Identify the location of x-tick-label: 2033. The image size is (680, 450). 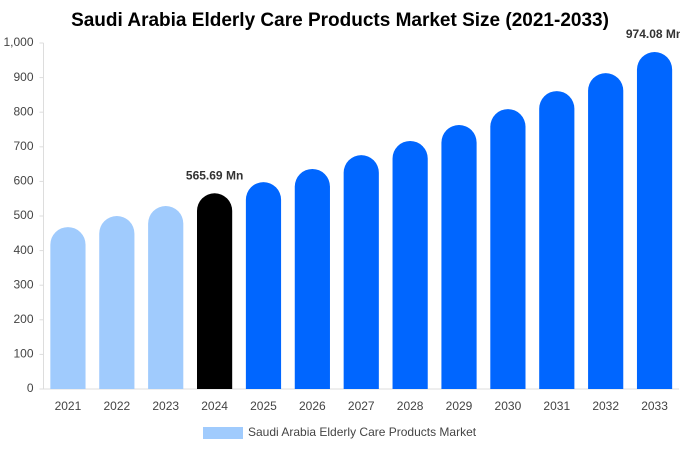
(654, 406).